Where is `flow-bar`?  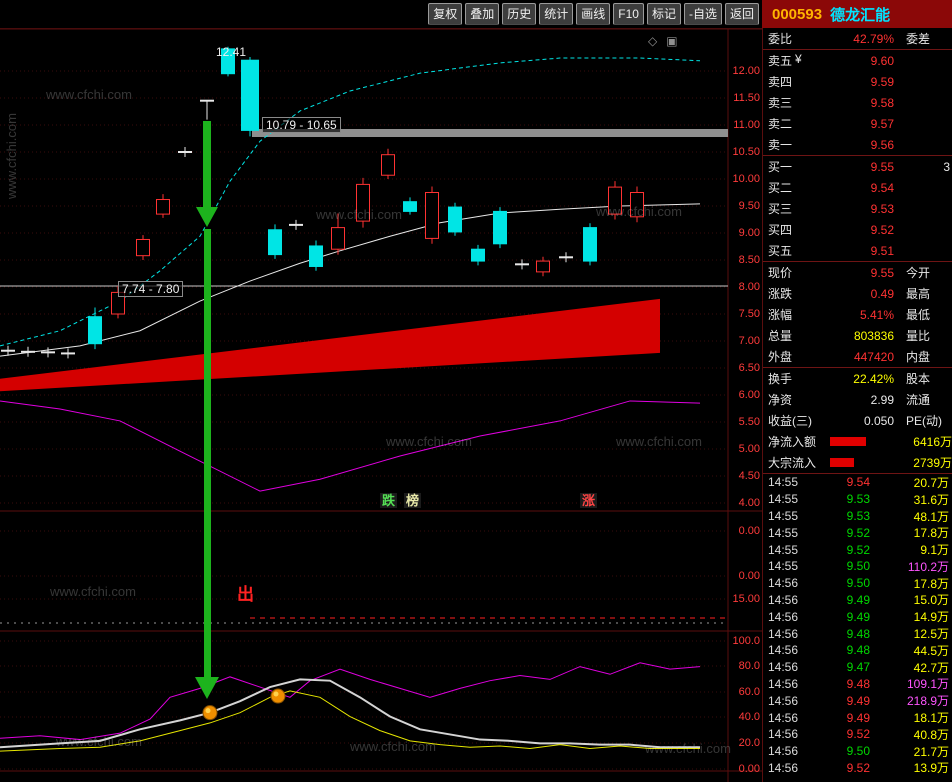
flow-bar is located at coordinates (848, 441).